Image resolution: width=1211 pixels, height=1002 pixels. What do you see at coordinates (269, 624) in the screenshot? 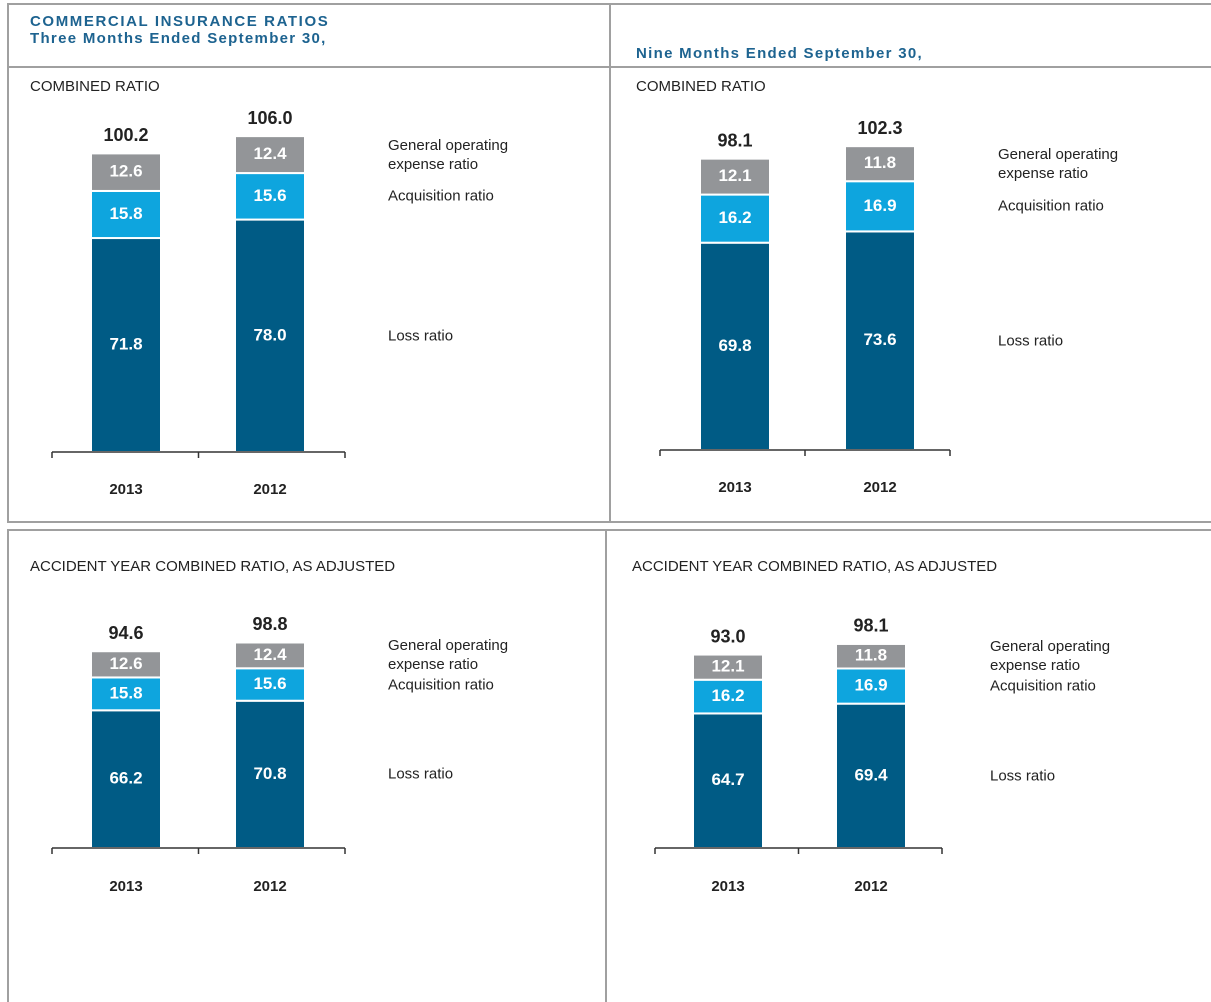
I see `total-label: 98.8` at bounding box center [269, 624].